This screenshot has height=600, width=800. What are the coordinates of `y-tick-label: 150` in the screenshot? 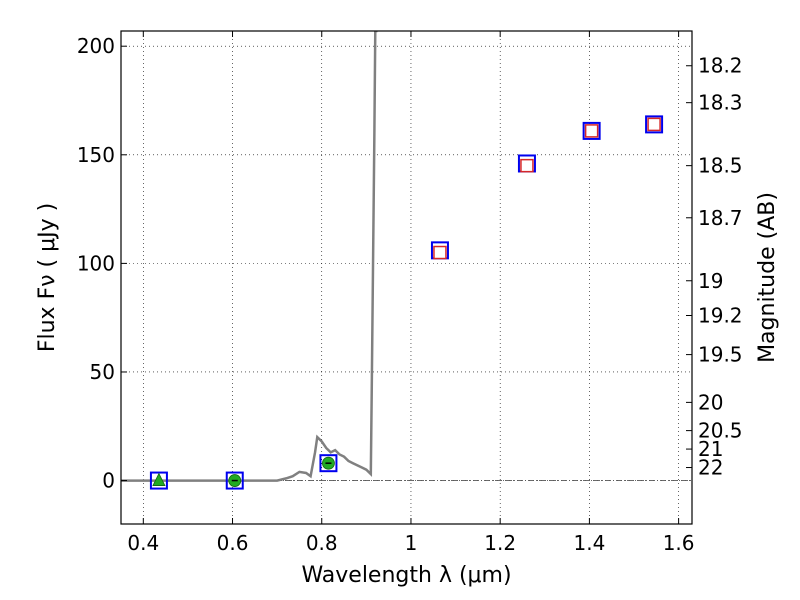 It's located at (96, 155).